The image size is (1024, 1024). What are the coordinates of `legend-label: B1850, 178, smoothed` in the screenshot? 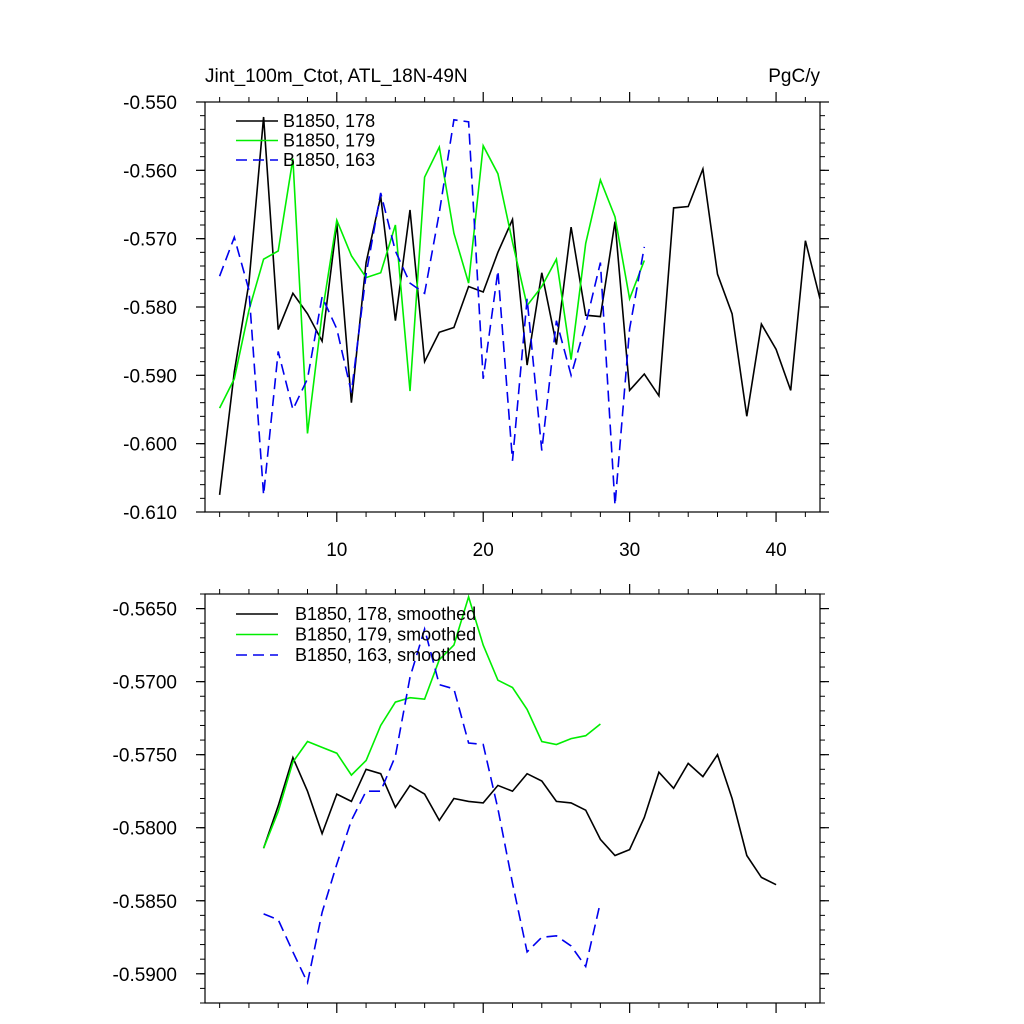 It's located at (385, 614).